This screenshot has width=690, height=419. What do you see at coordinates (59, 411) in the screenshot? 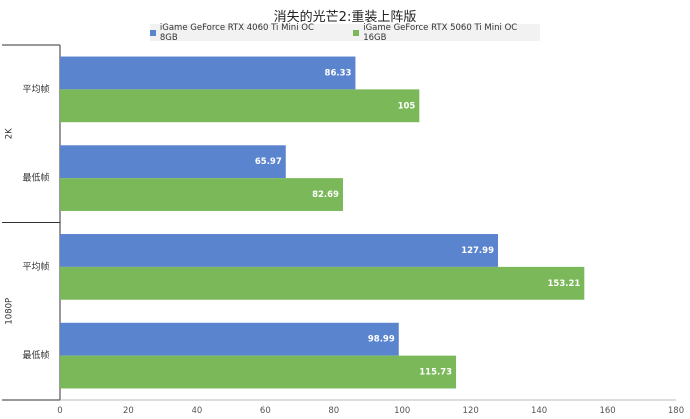
I see `x-tick-label: 0` at bounding box center [59, 411].